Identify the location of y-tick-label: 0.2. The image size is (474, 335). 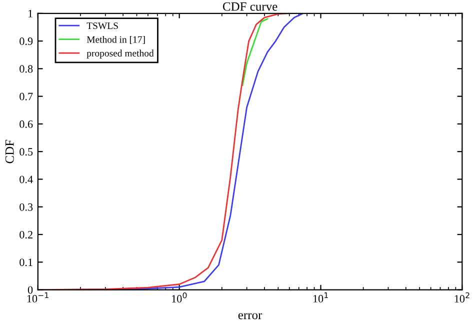
(26, 234).